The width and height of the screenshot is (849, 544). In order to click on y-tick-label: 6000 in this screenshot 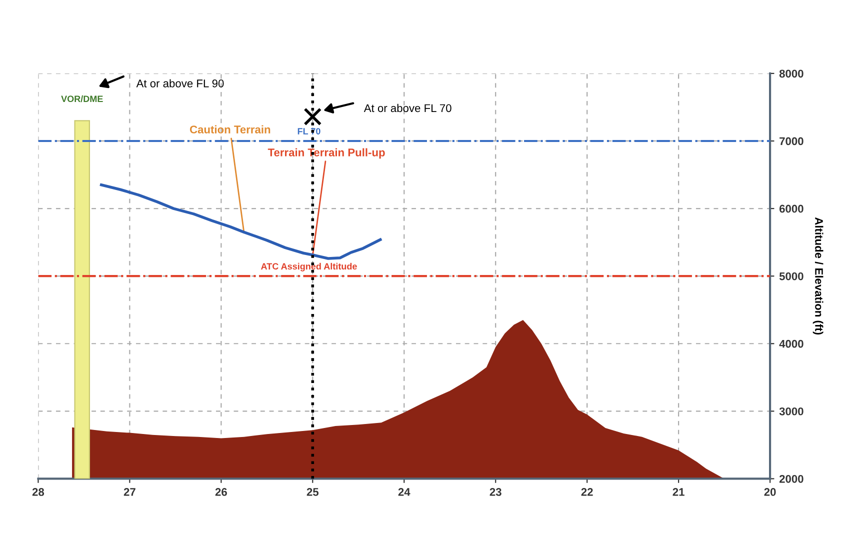, I will do `click(791, 208)`.